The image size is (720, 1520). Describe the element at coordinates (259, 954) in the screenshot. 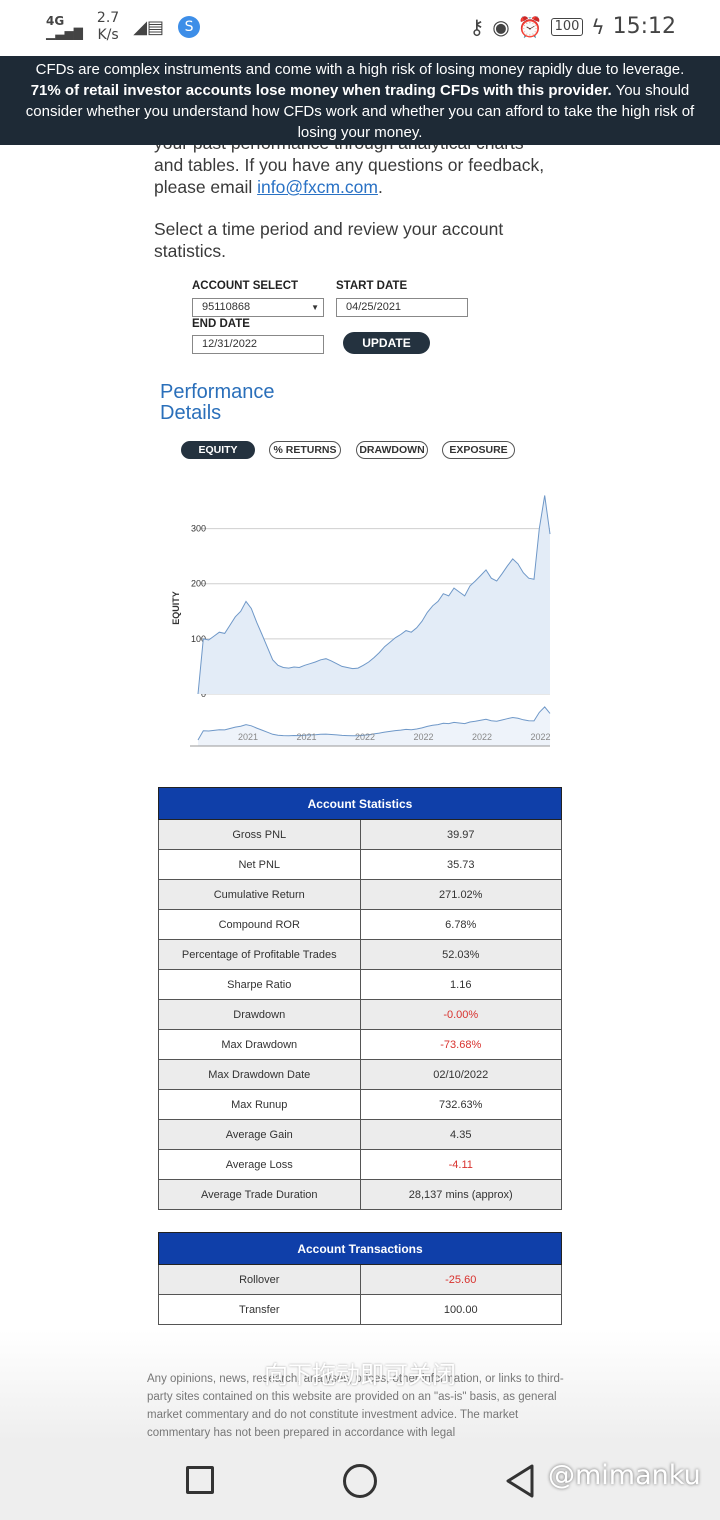

I see `stat-label: Percentage of Profitable Trades` at that location.